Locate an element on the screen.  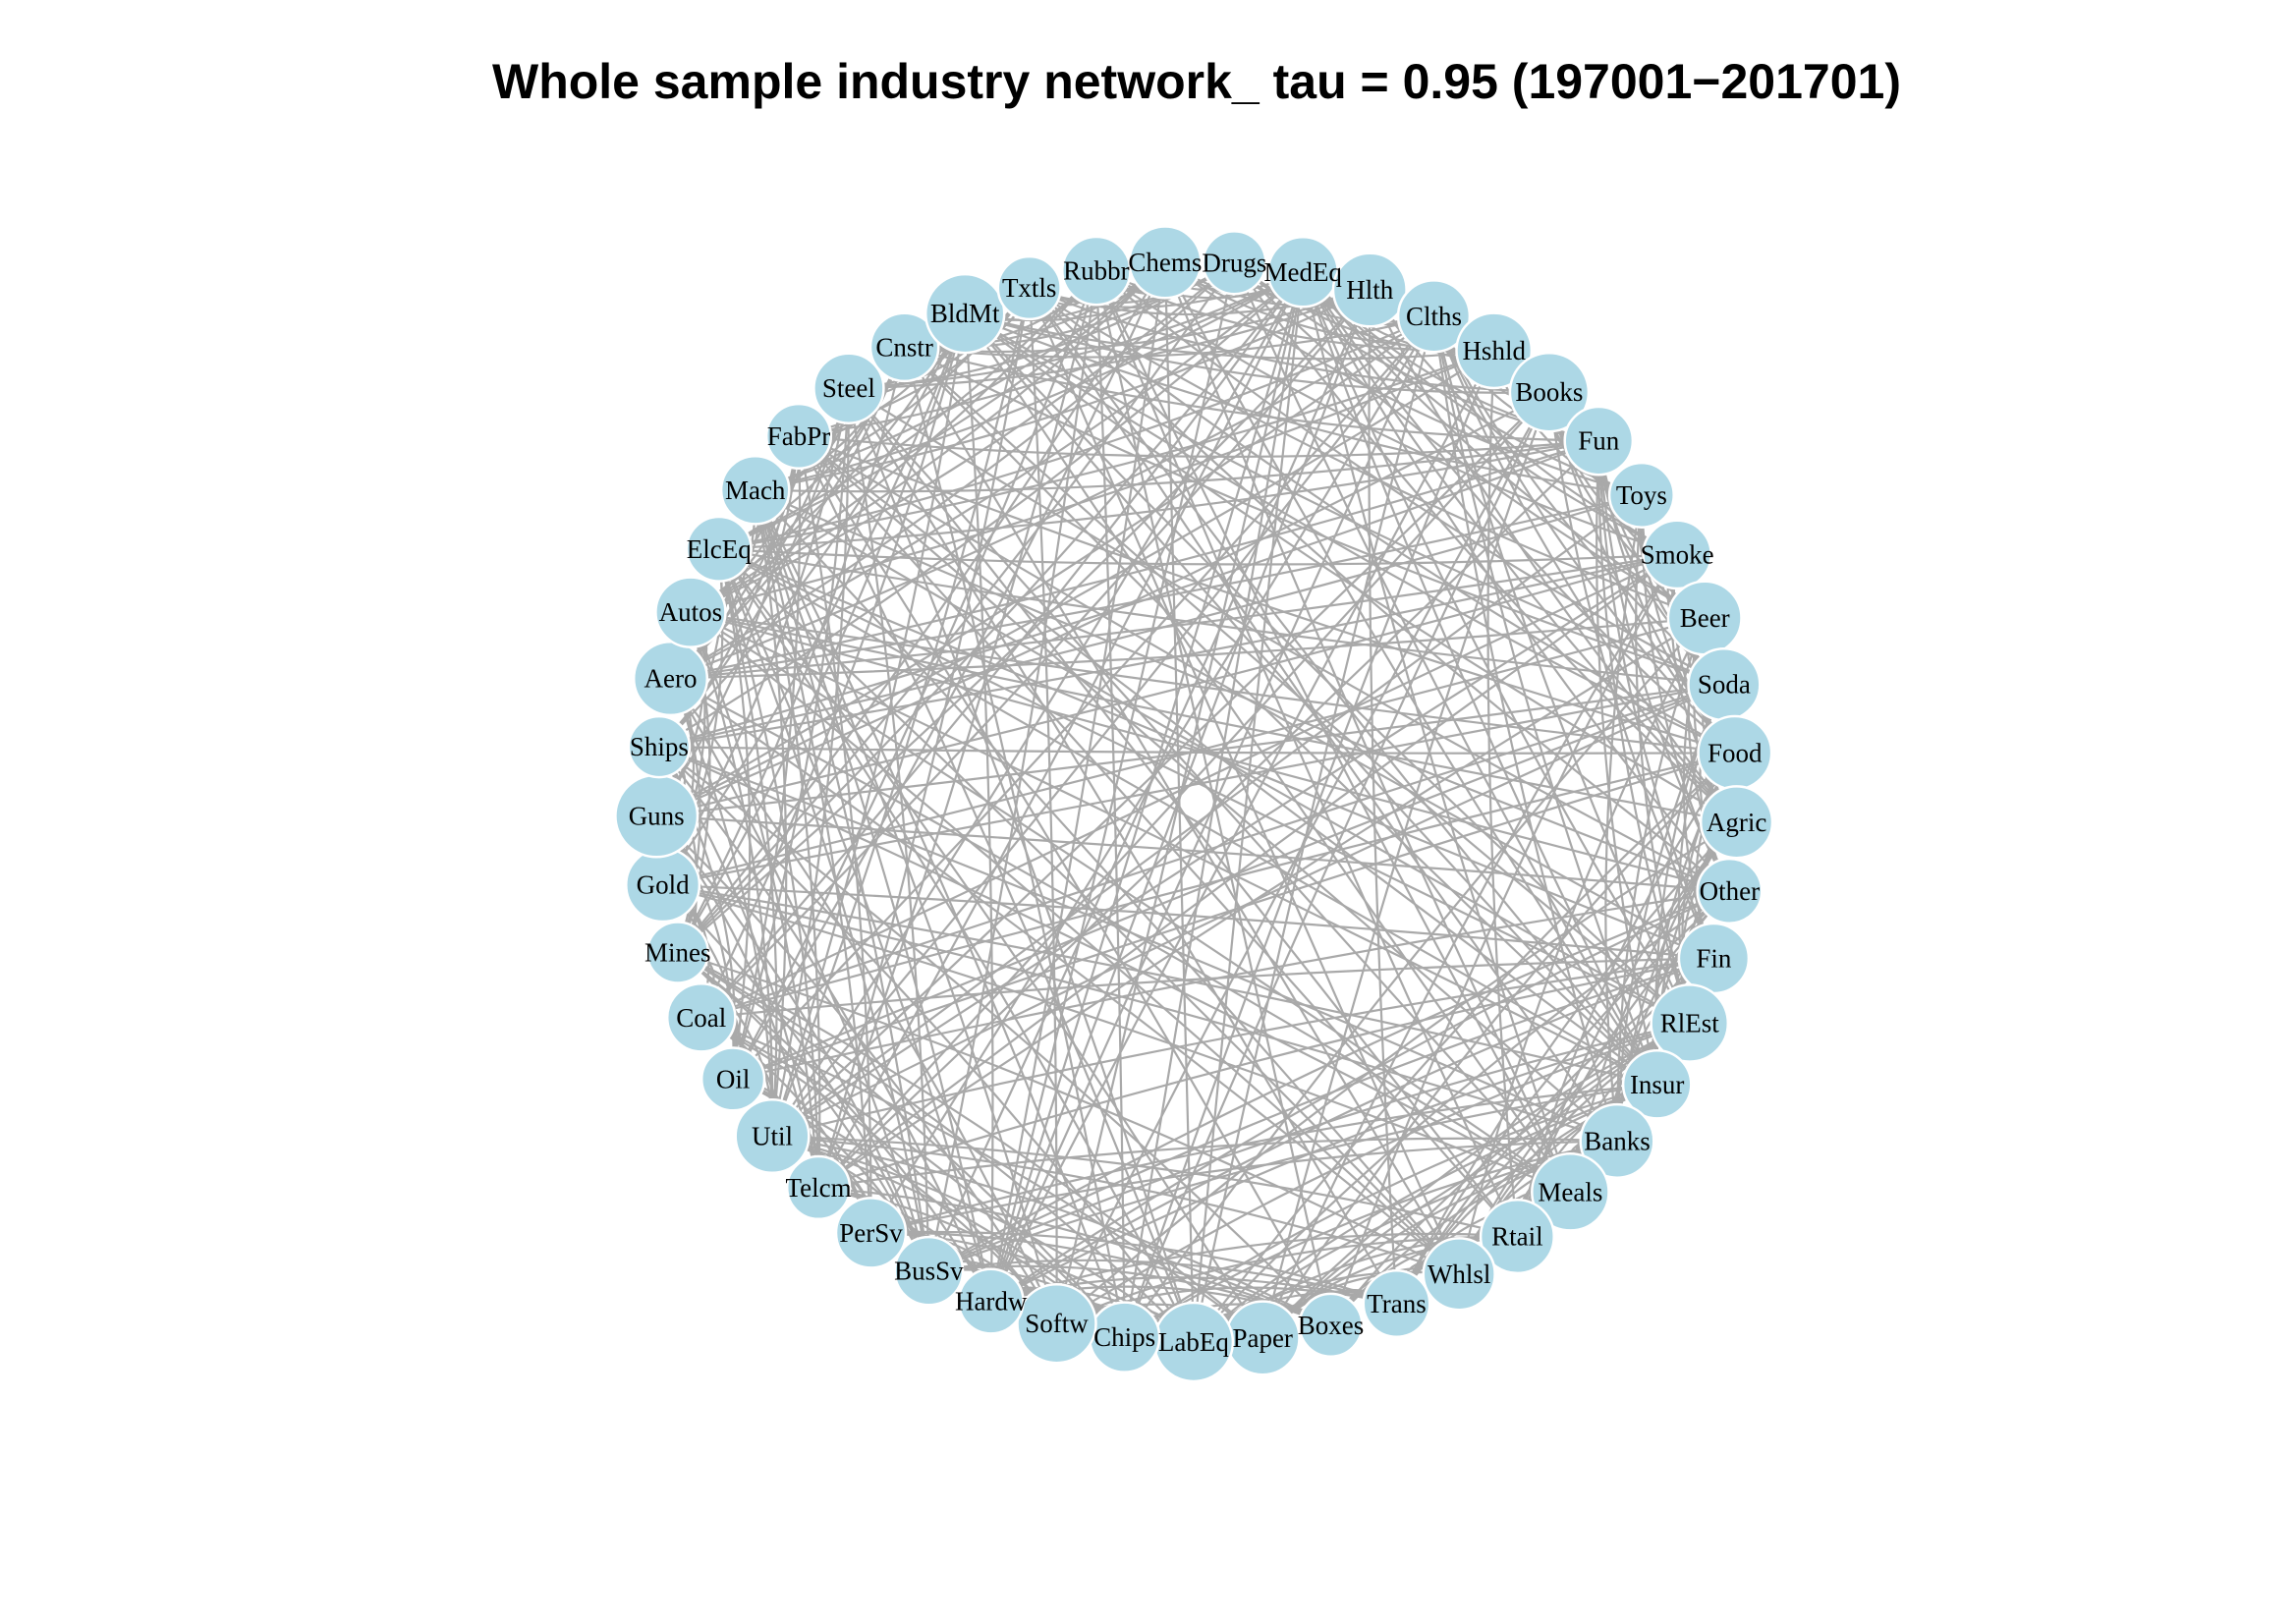
node-label-smoke: Smoke is located at coordinates (1677, 554).